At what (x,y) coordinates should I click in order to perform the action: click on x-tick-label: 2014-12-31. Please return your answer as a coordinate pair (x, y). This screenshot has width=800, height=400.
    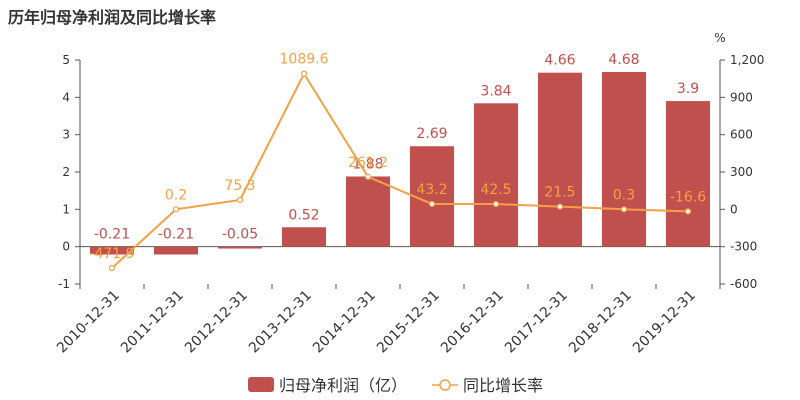
    Looking at the image, I should click on (344, 322).